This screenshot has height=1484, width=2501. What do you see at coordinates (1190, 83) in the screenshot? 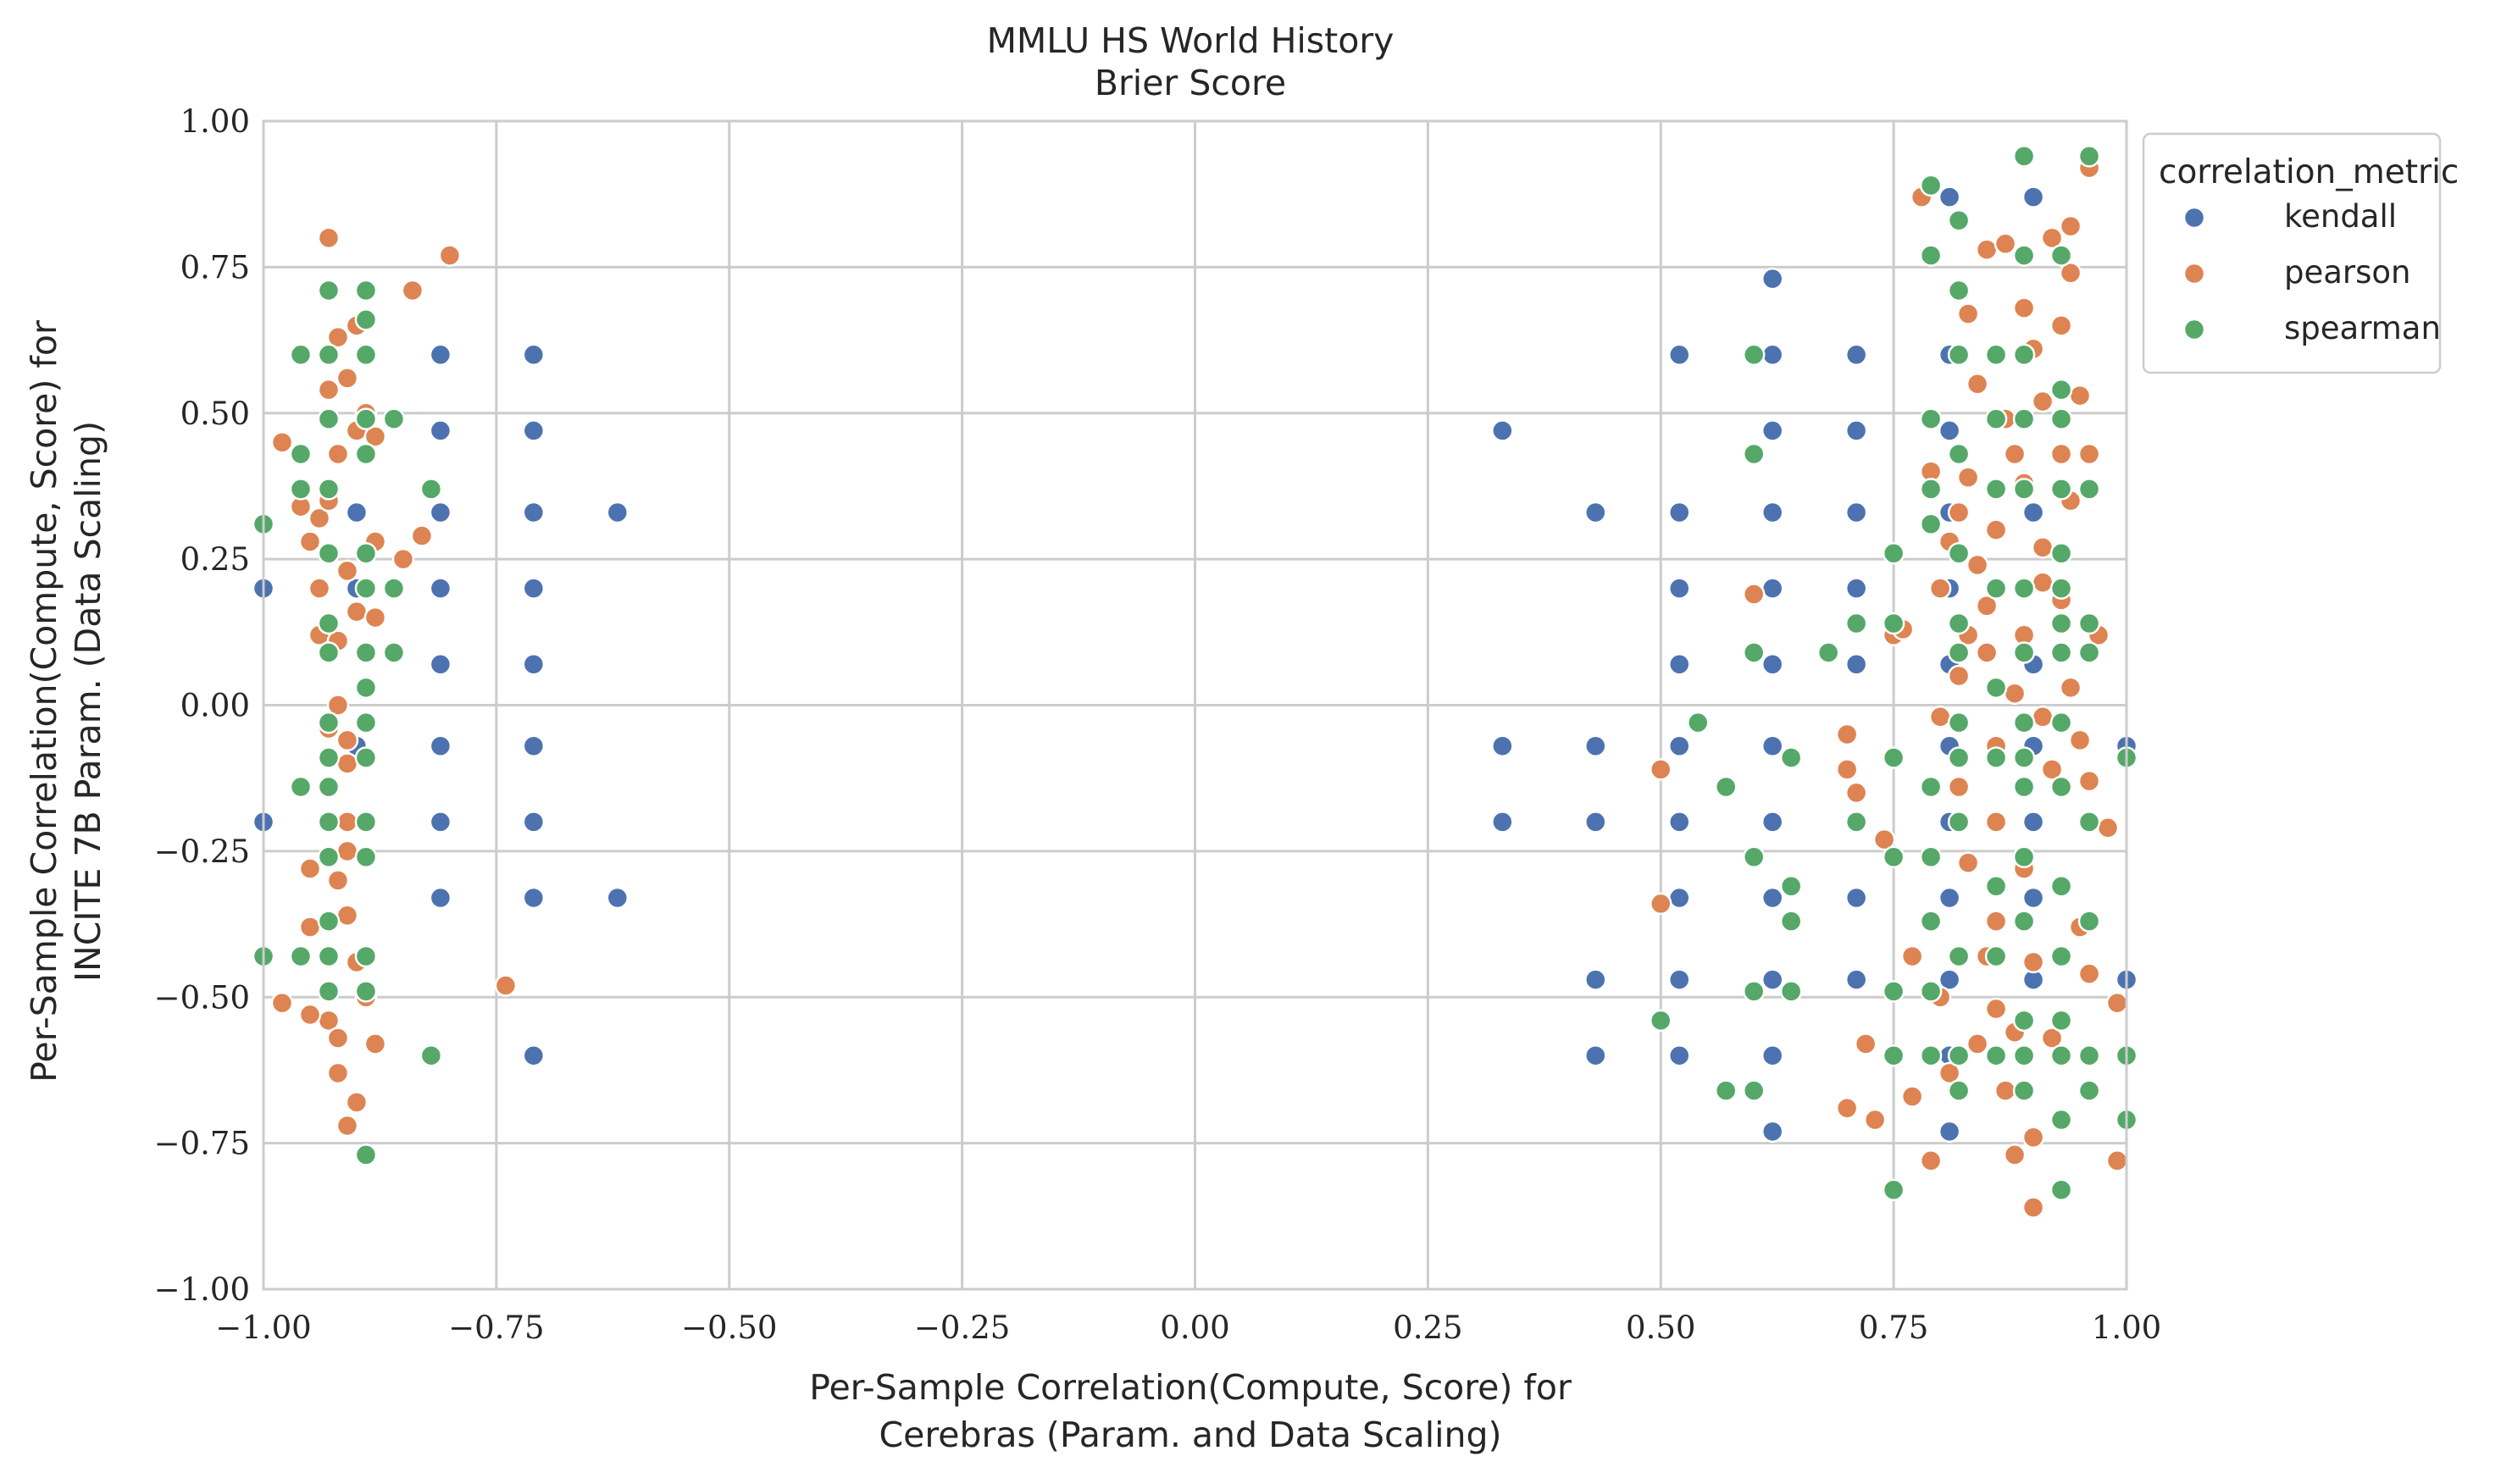
I see `chart-subtitle: Brier Score` at bounding box center [1190, 83].